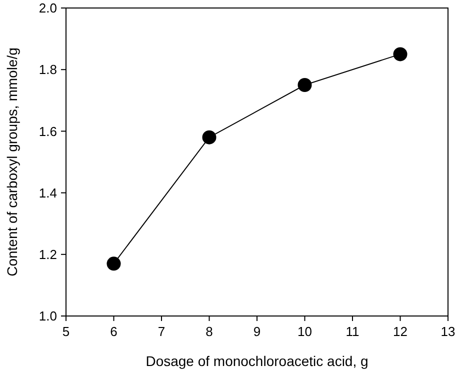  What do you see at coordinates (12, 162) in the screenshot?
I see `y-axis-title: Content of carboxyl groups, mmole/g` at bounding box center [12, 162].